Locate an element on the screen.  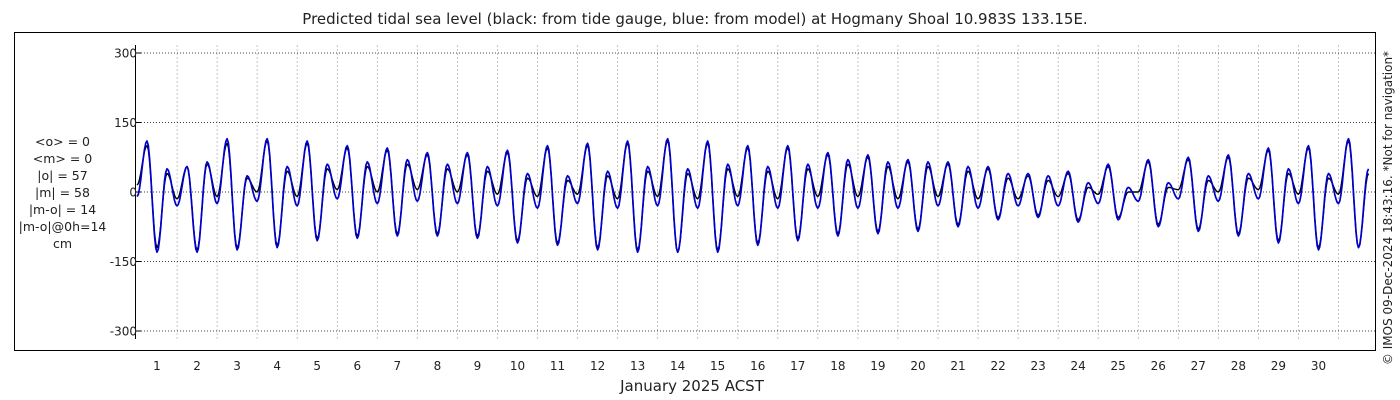
y-tick-label: 150 is located at coordinates (125, 123).